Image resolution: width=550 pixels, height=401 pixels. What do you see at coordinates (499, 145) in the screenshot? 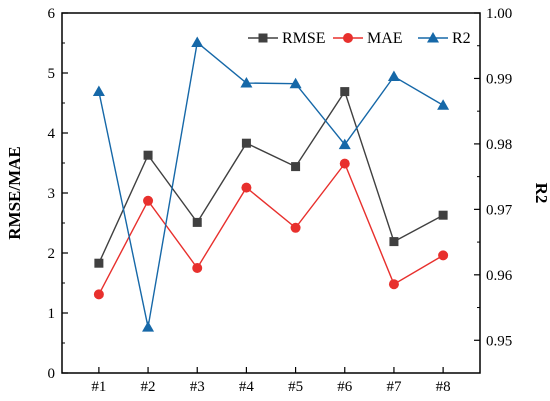
I see `y-right-tick-label: 0.98` at bounding box center [499, 145].